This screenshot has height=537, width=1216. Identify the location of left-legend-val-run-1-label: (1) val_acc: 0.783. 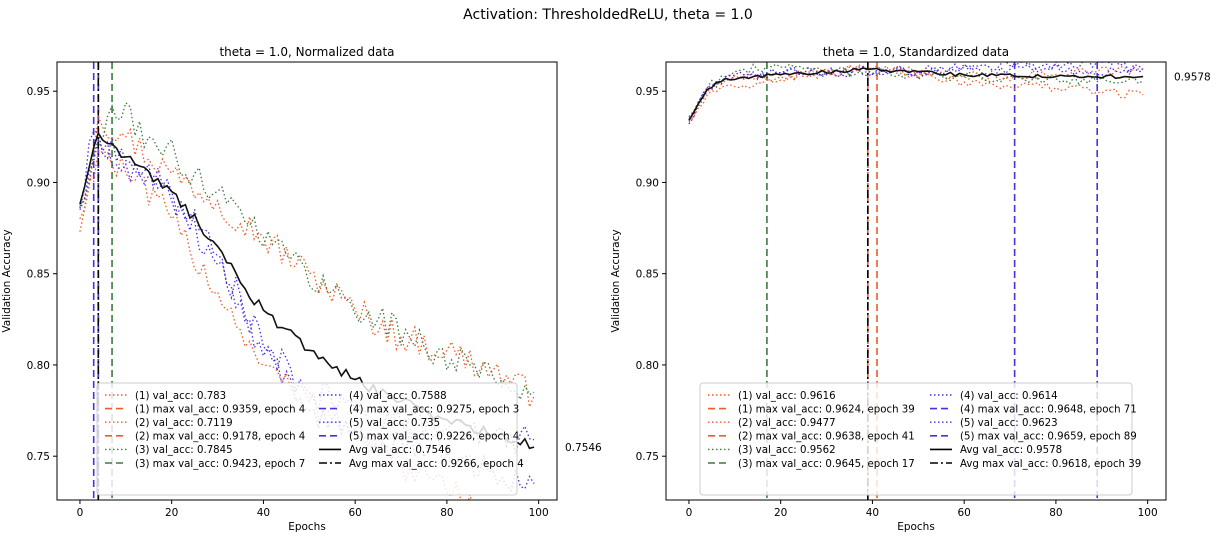
(180, 396).